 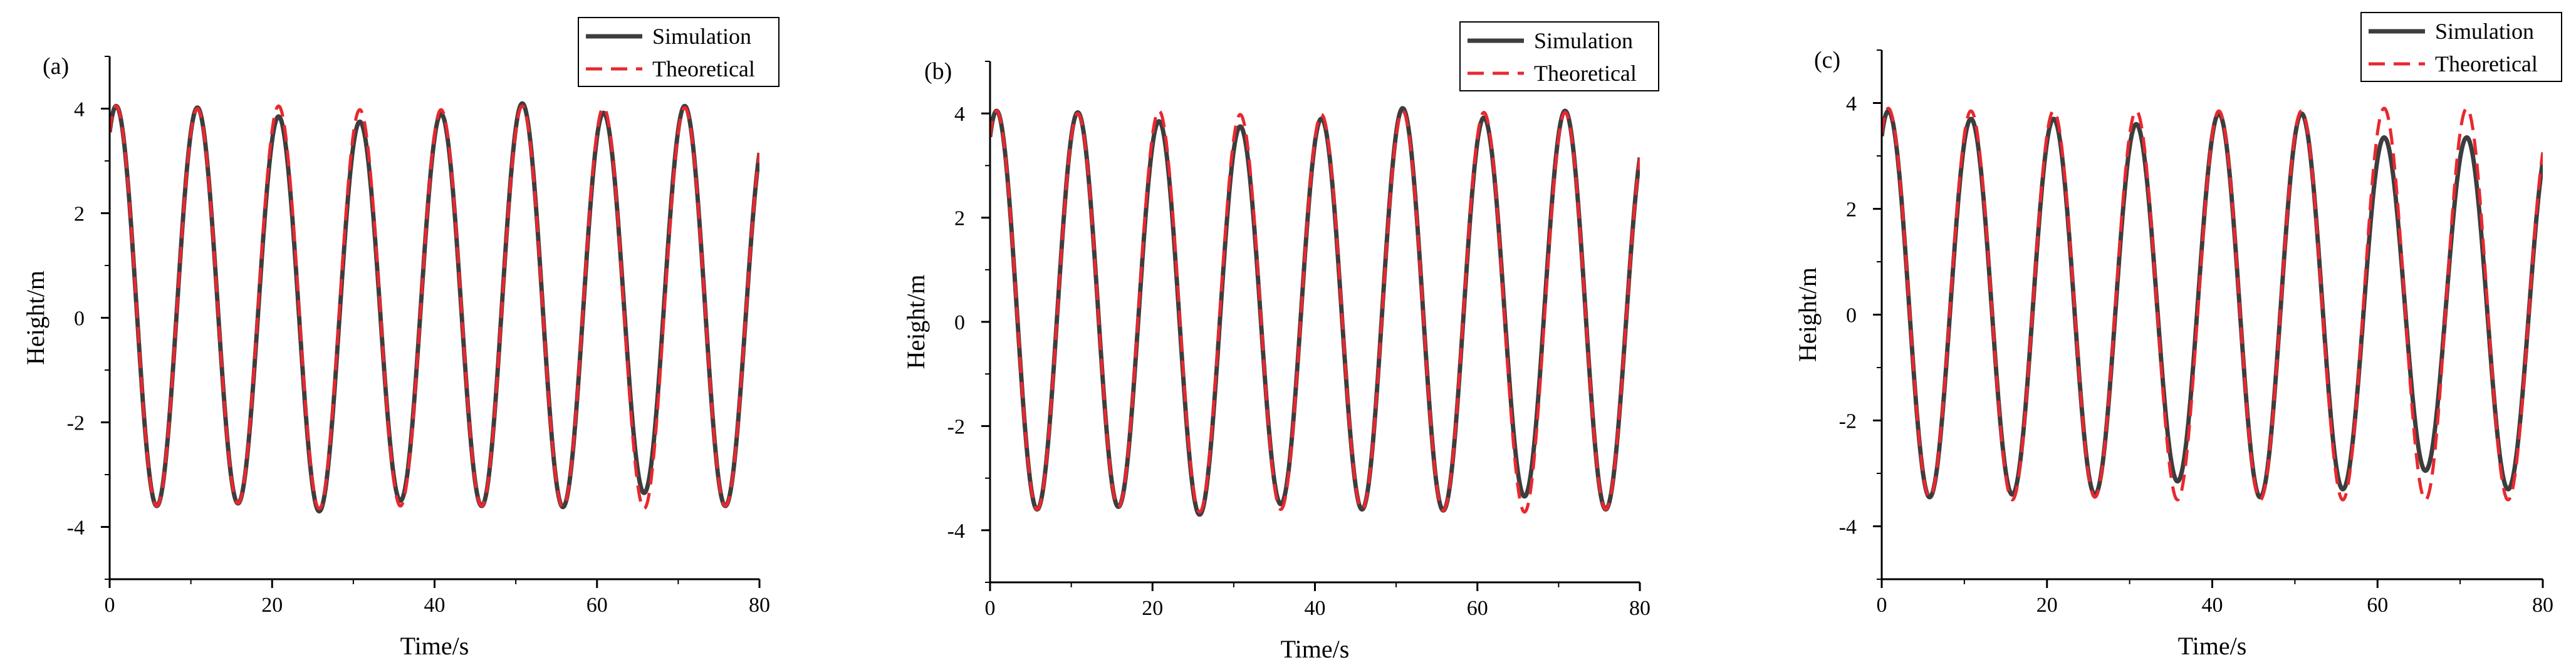 I want to click on panel-label: (c), so click(x=1827, y=60).